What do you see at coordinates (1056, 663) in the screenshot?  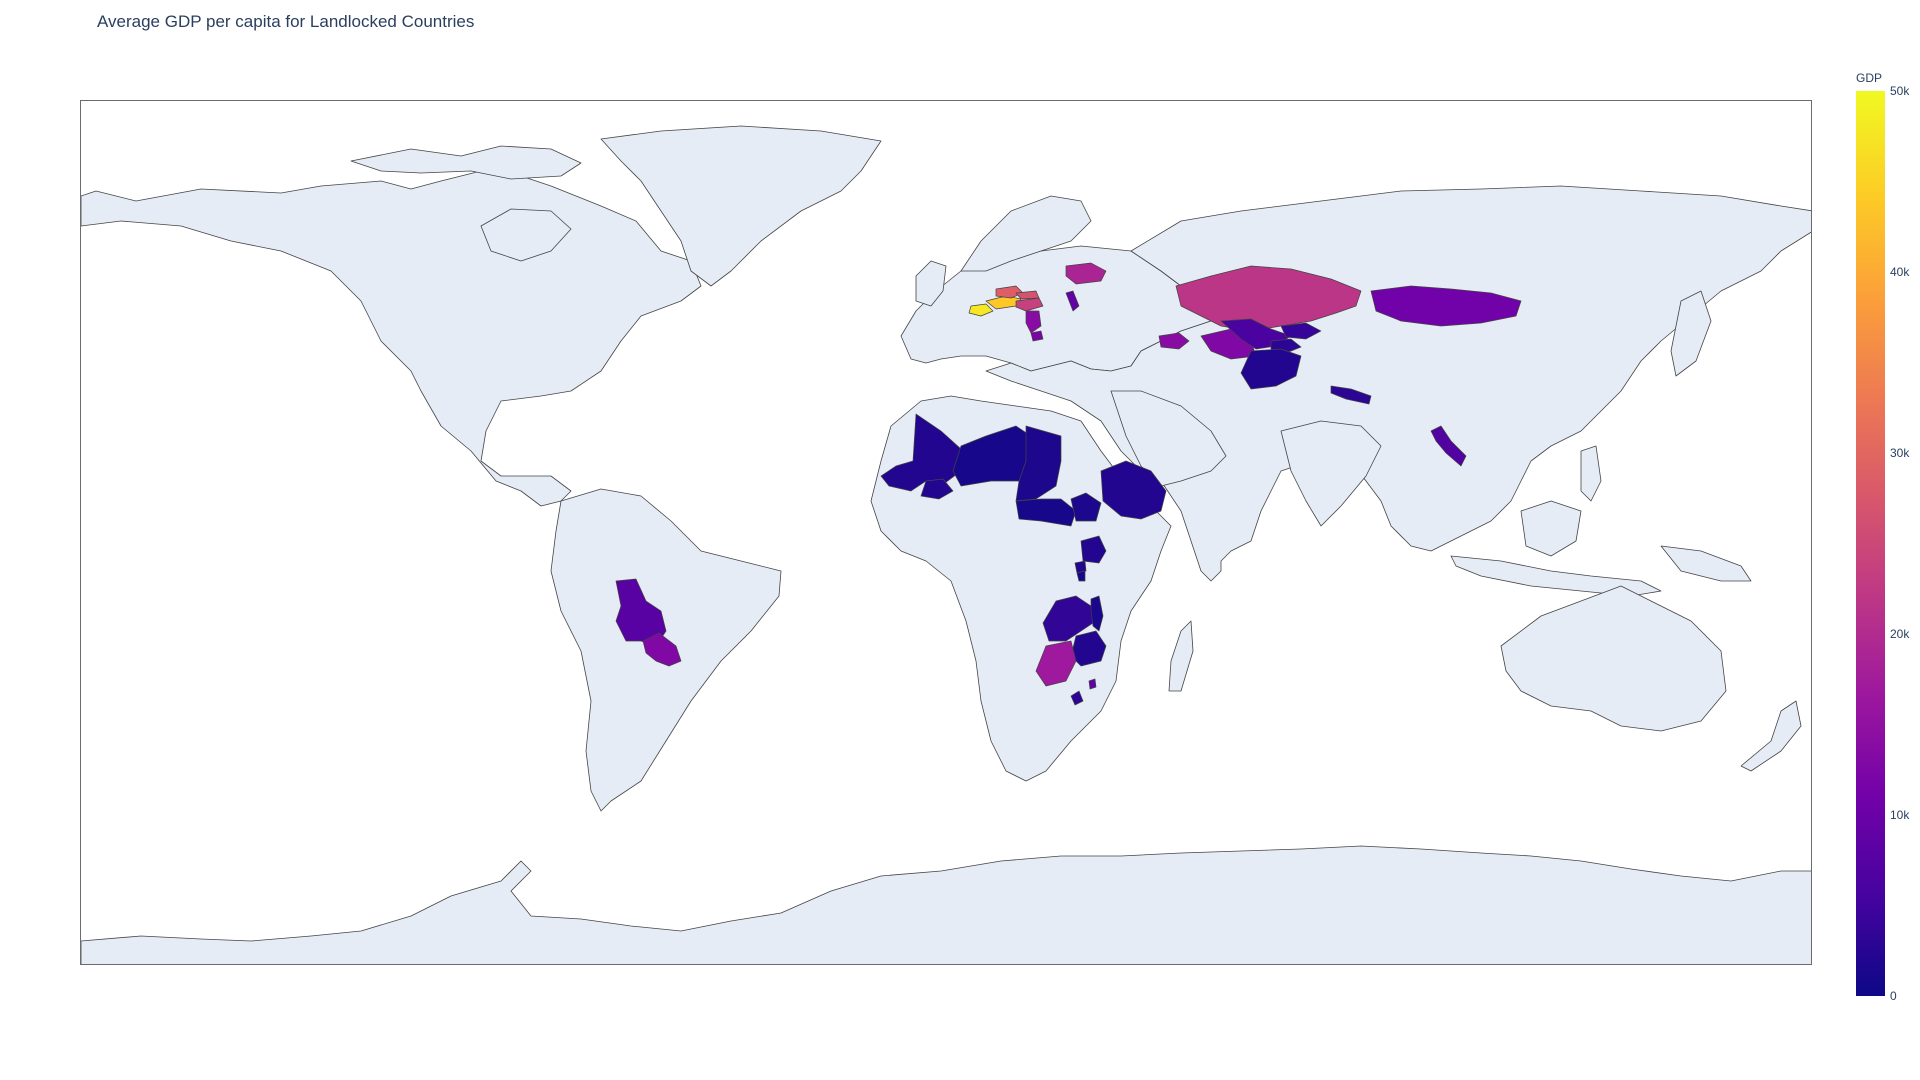 I see `country-botswana: Botswana: 17000` at bounding box center [1056, 663].